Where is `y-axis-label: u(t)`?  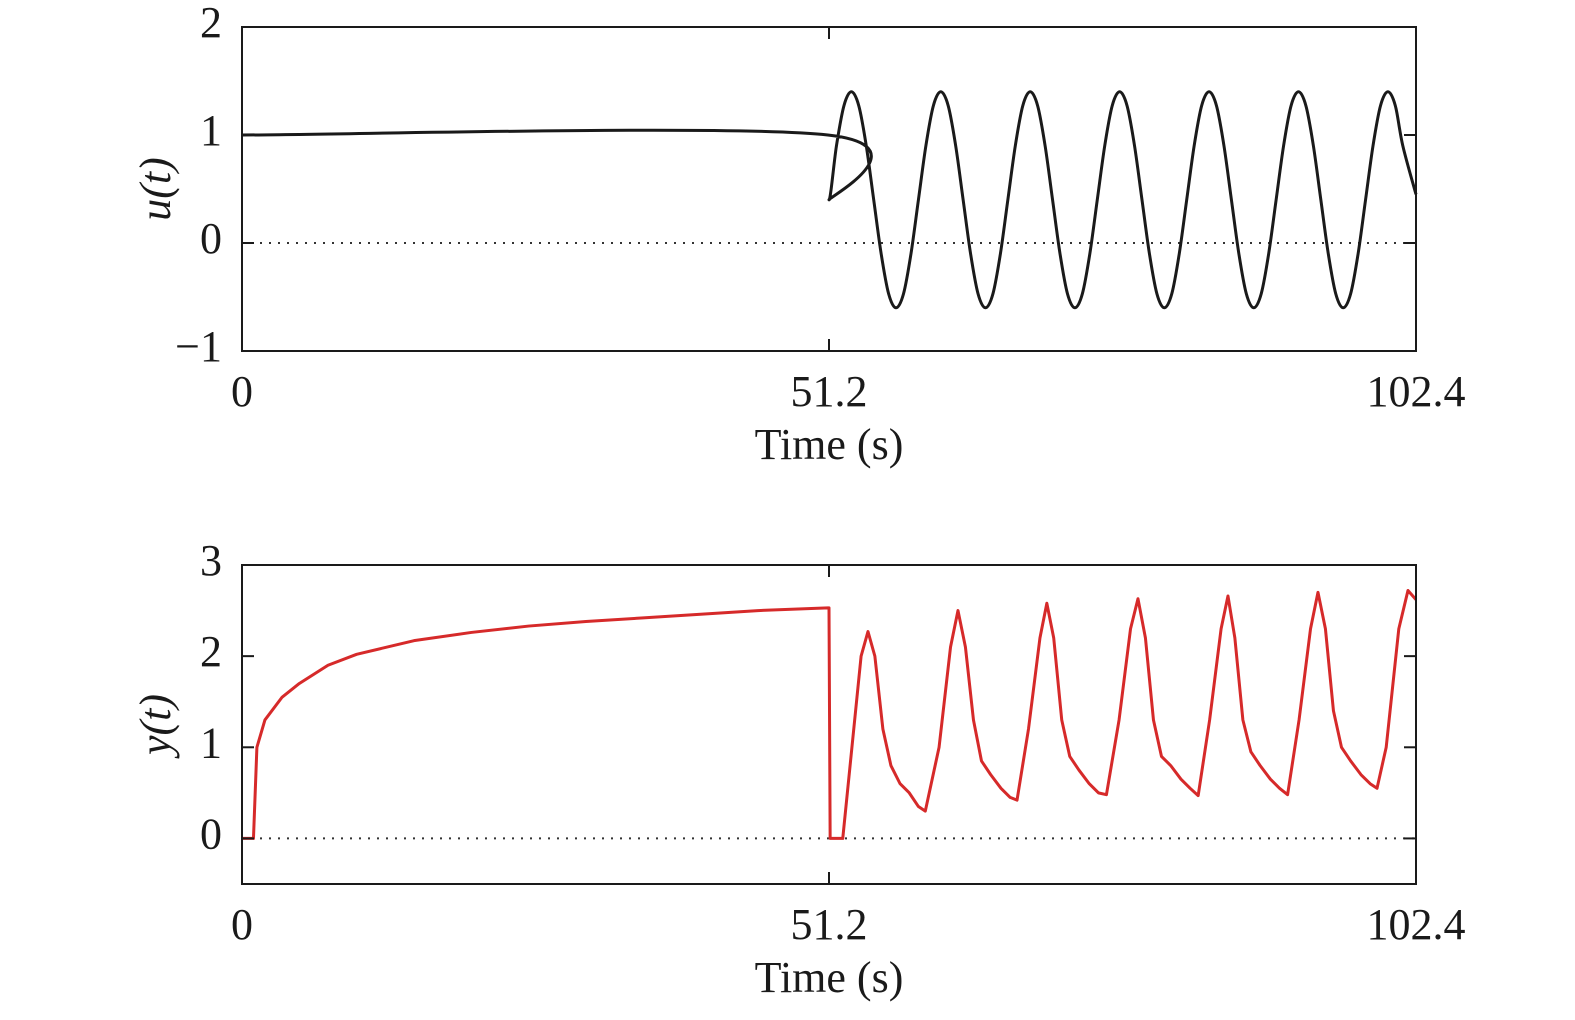 y-axis-label: u(t) is located at coordinates (155, 189).